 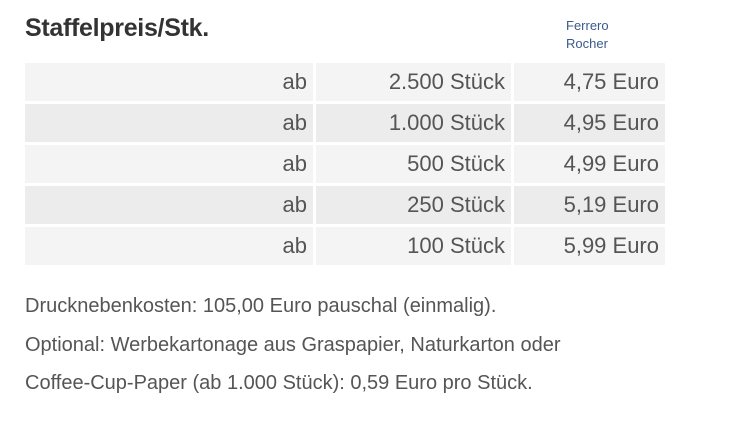 I want to click on price-cell: 4,75 Euro, so click(x=589, y=82).